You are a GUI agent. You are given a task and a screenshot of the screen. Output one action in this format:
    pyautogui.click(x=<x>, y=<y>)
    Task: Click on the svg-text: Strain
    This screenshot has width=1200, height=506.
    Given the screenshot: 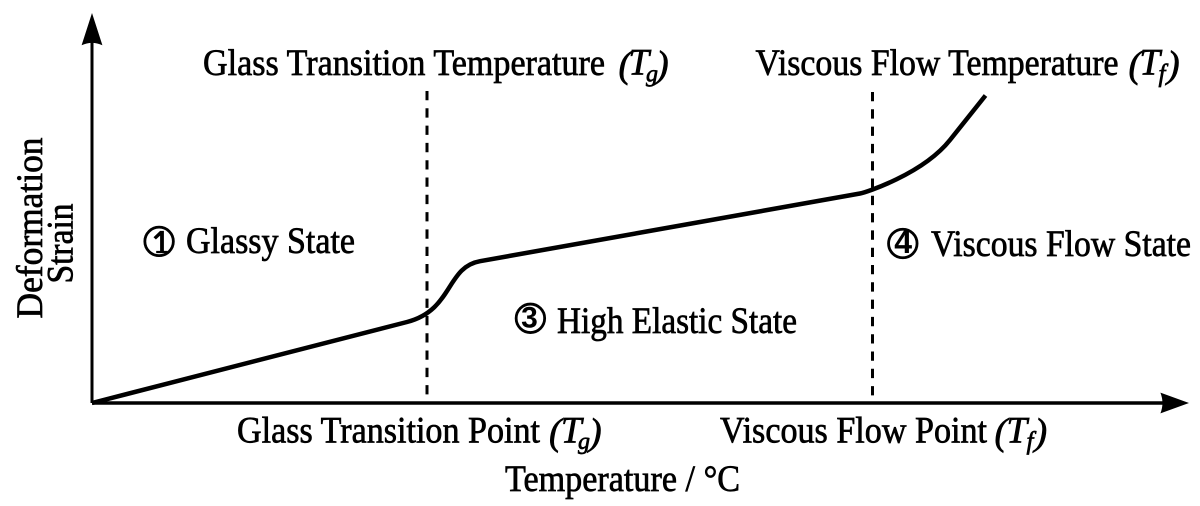 What is the action you would take?
    pyautogui.click(x=60, y=244)
    